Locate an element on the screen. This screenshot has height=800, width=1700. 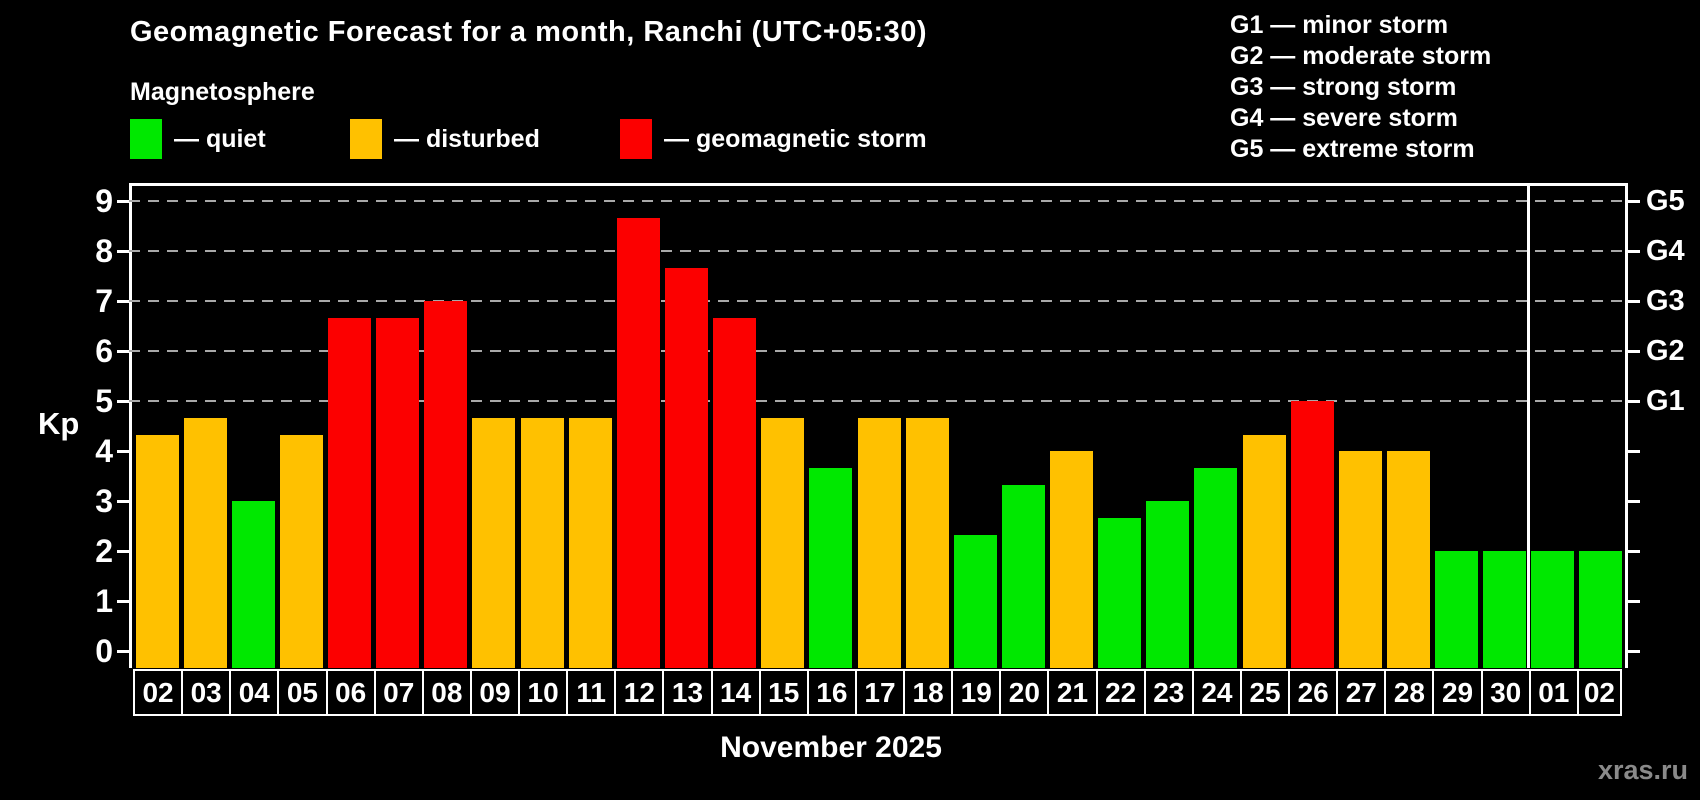
y-tick-label: 3 is located at coordinates (104, 501).